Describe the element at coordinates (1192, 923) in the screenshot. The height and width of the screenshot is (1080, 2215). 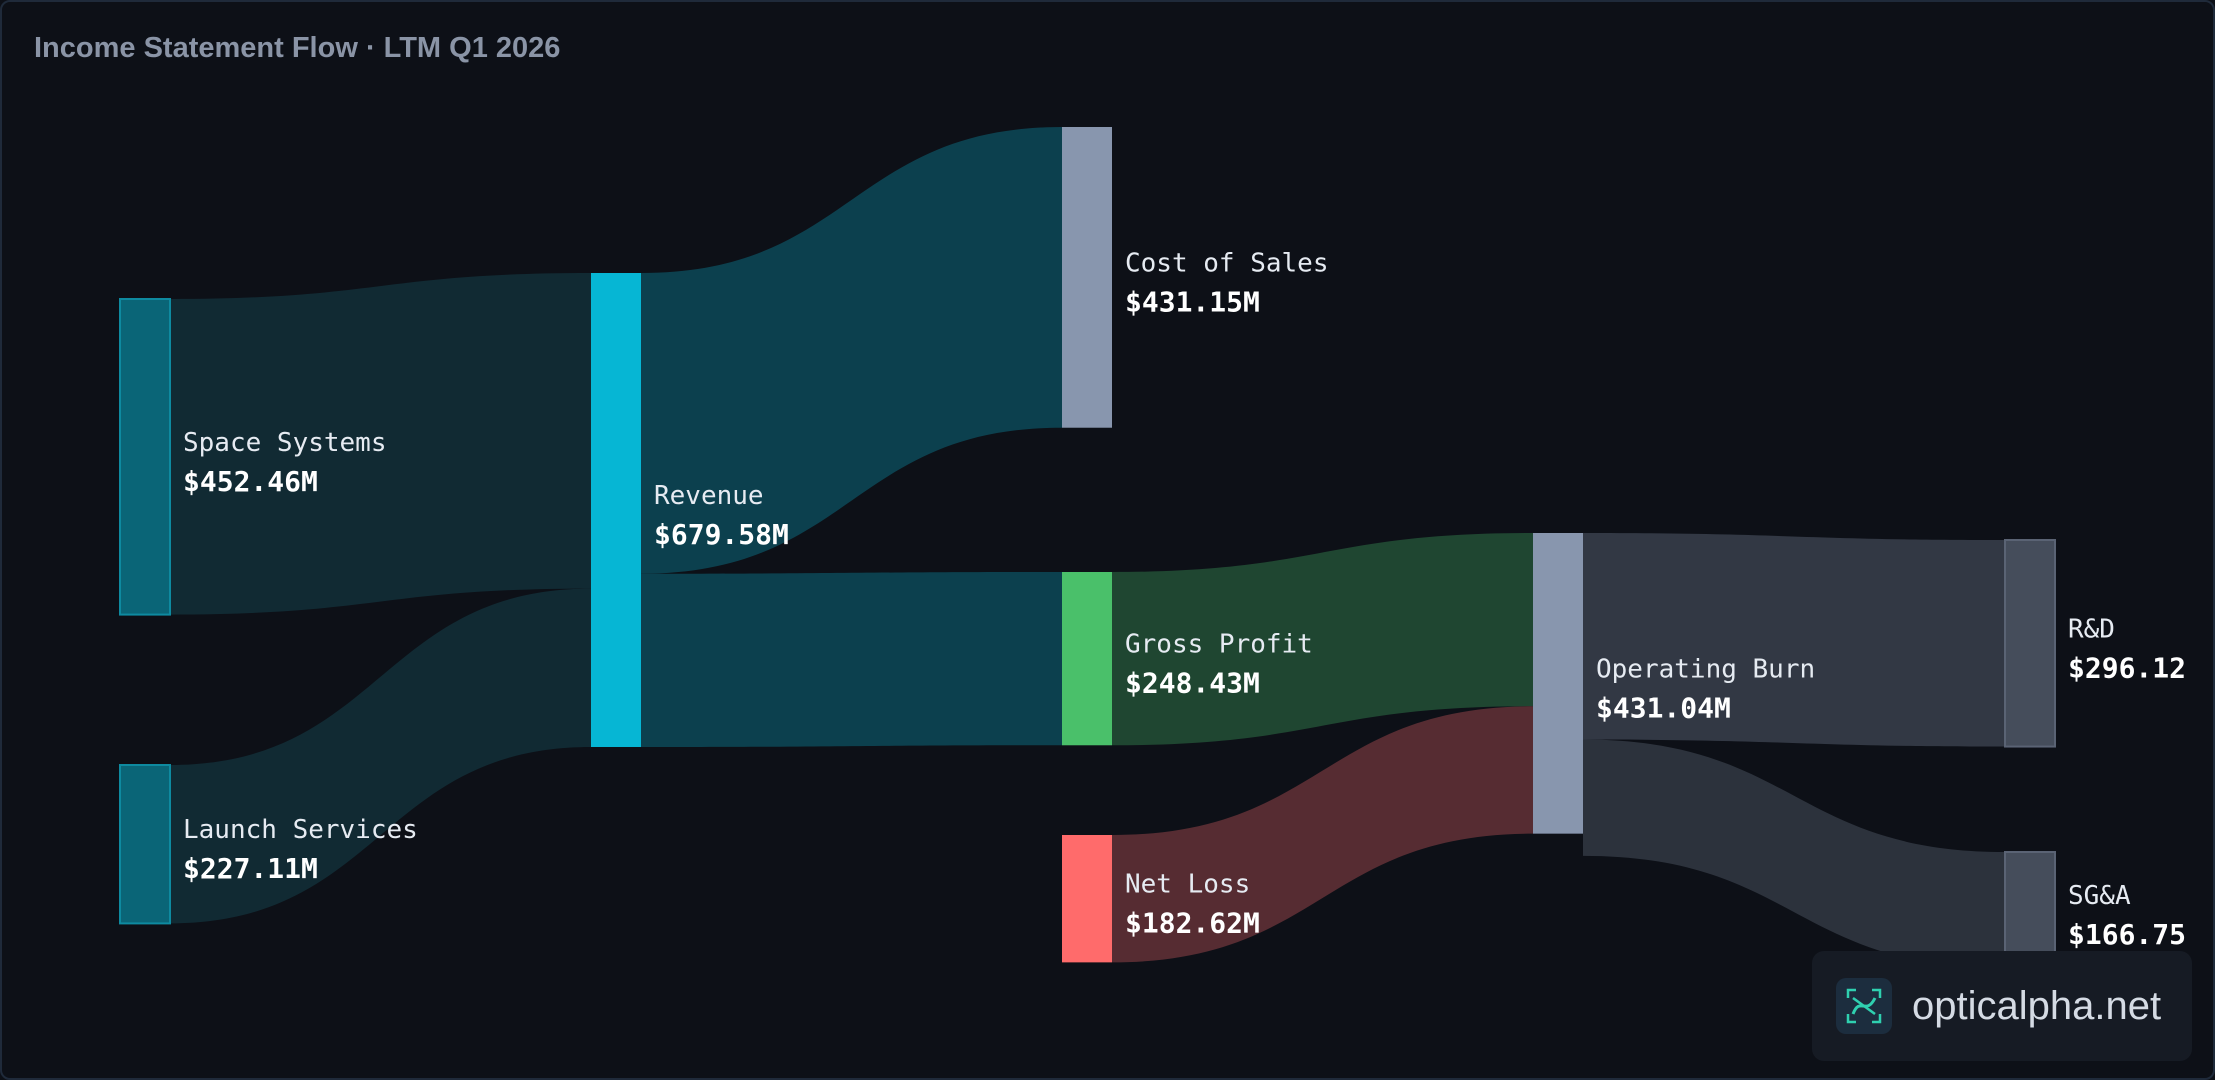
I see `node-value-net_loss: $182.62M` at that location.